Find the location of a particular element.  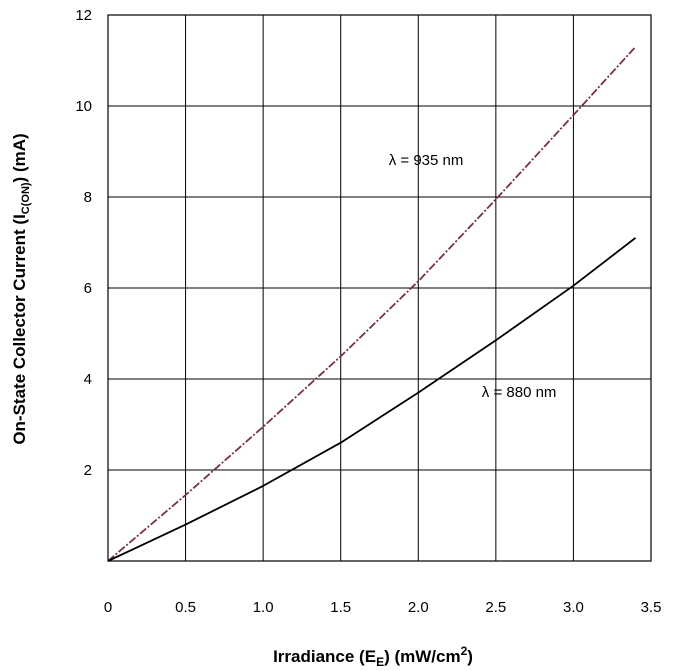

x-axis-label-rest: ) (mW/cm is located at coordinates (422, 656).